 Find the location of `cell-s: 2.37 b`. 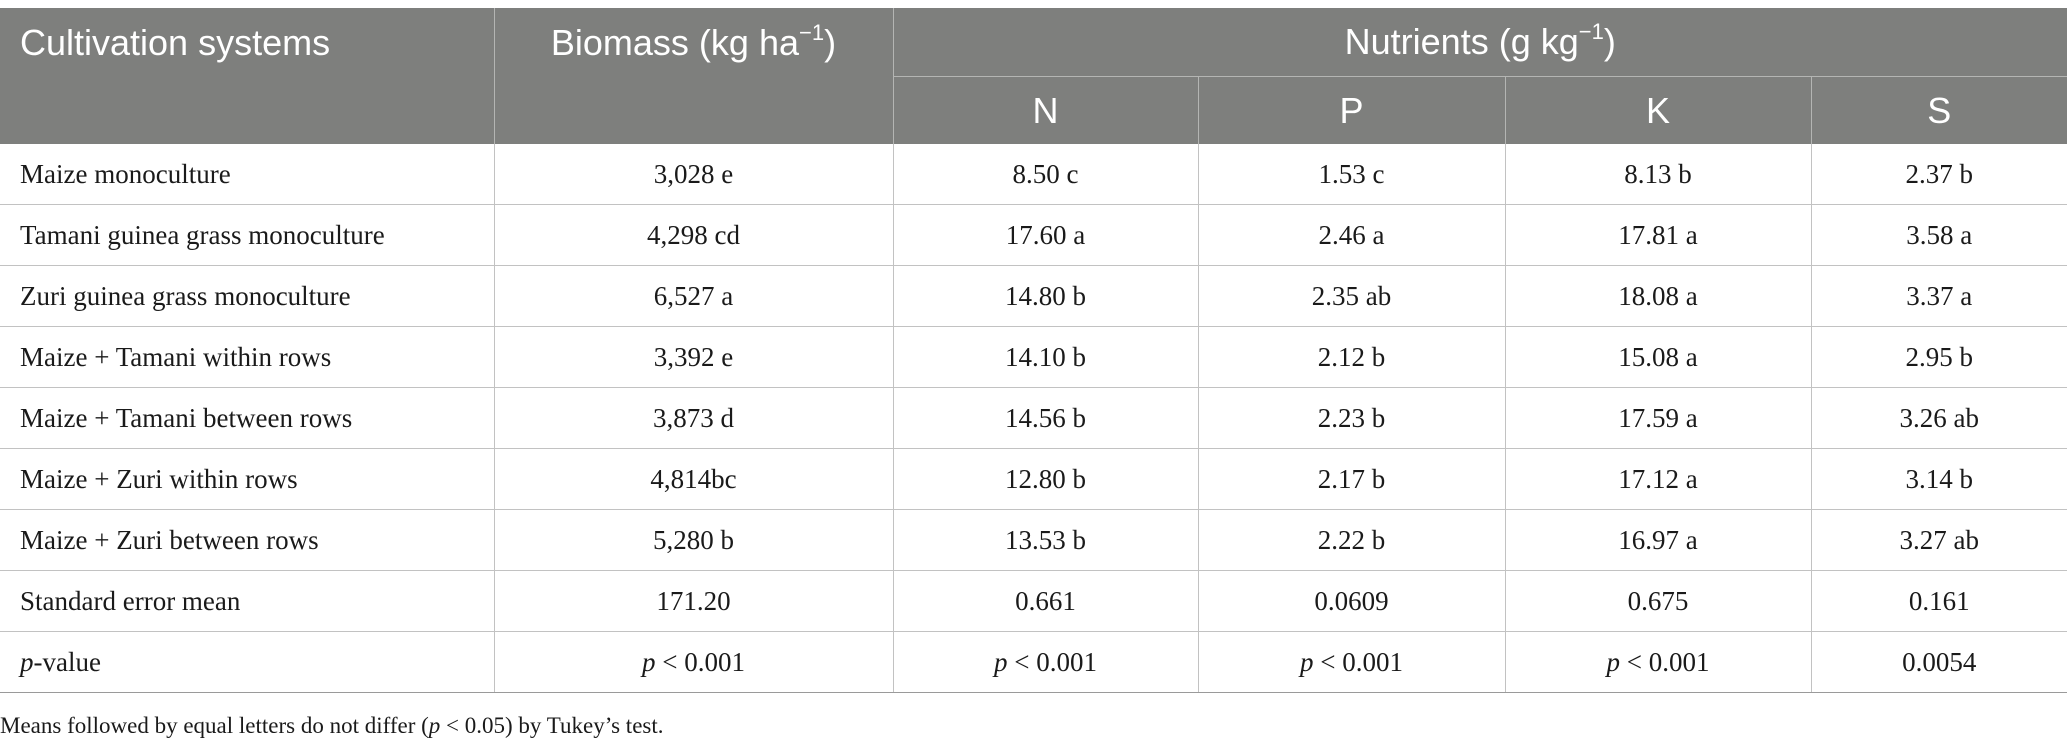

cell-s: 2.37 b is located at coordinates (1939, 174).